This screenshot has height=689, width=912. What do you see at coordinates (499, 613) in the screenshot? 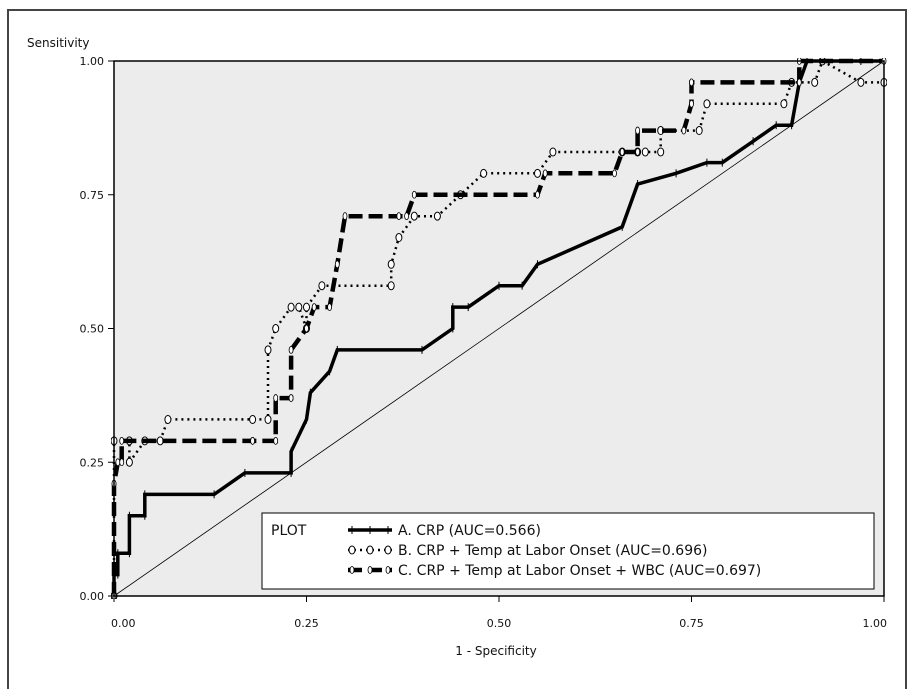
I see `x-axis: 0.00 0.25 0.50 0.75 1.00` at bounding box center [499, 613].